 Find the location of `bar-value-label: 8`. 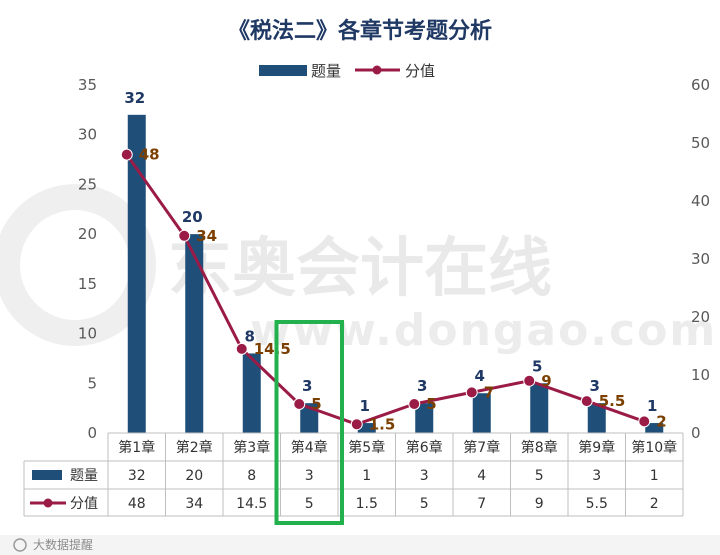

bar-value-label: 8 is located at coordinates (250, 336).